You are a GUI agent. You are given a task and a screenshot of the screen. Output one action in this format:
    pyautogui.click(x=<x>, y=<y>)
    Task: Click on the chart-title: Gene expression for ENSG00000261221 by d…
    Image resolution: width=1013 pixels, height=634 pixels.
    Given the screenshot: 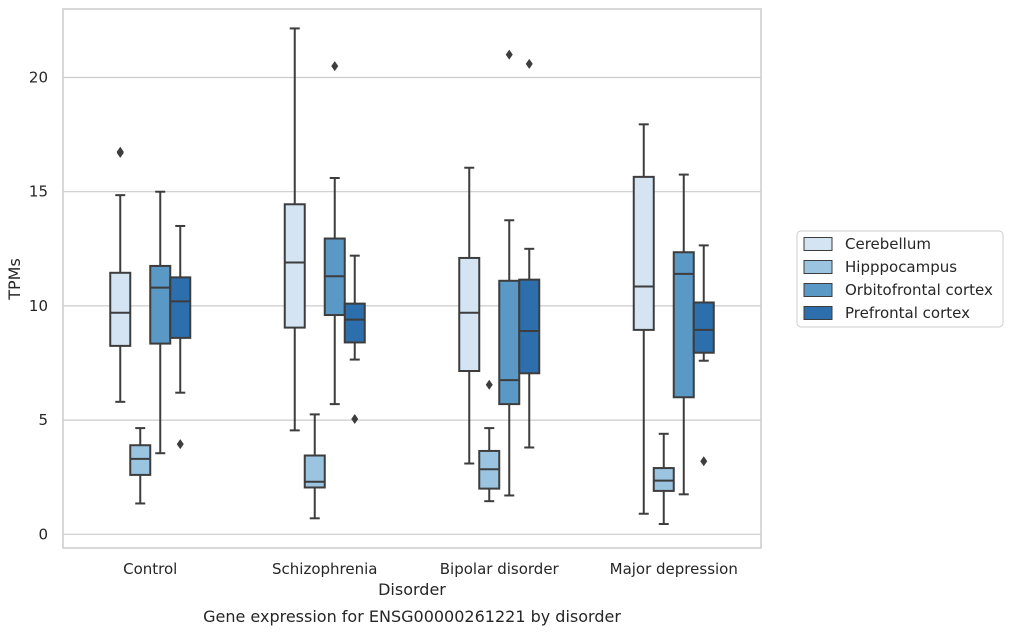 What is the action you would take?
    pyautogui.click(x=412, y=616)
    